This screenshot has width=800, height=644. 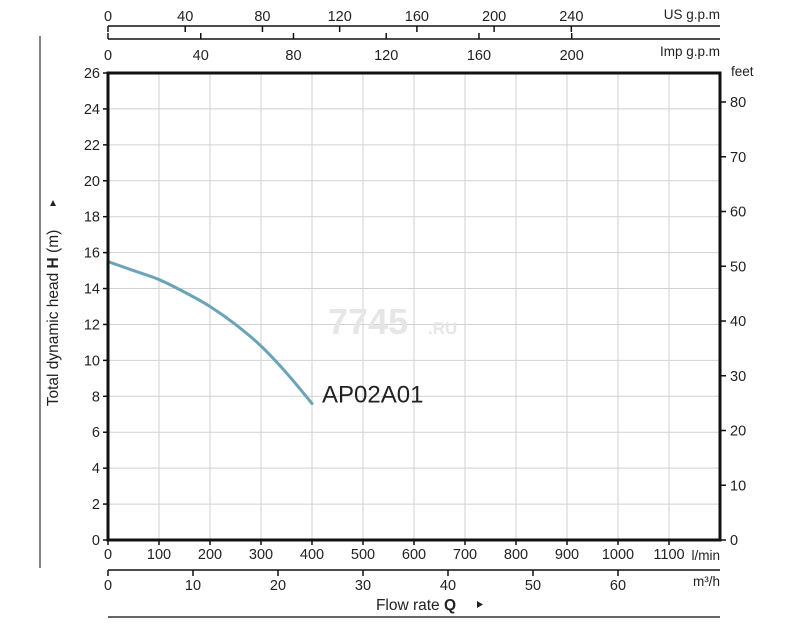 What do you see at coordinates (618, 555) in the screenshot?
I see `x-tick-label: 1000` at bounding box center [618, 555].